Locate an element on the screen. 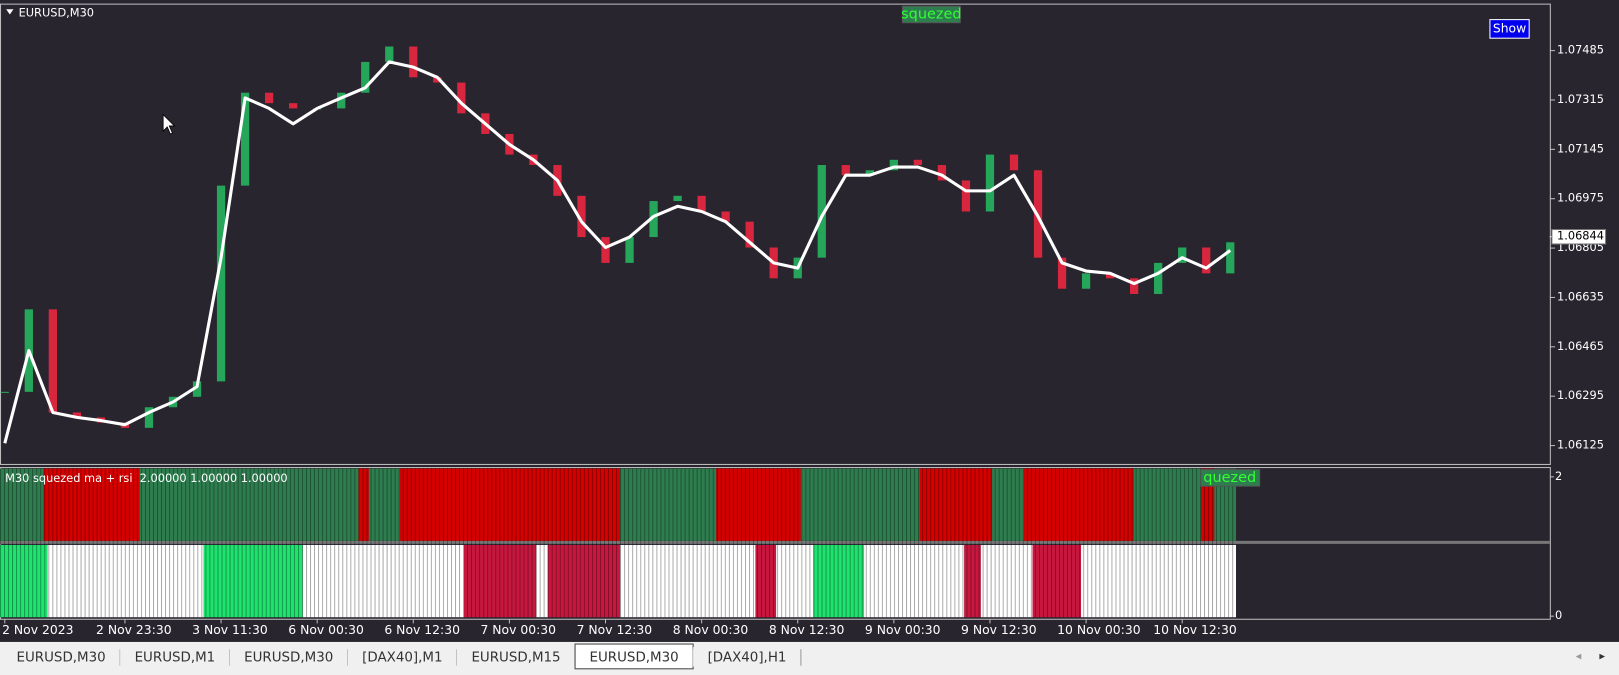 This screenshot has height=675, width=1619. x-tick-label: 6 Nov 00:30 is located at coordinates (326, 630).